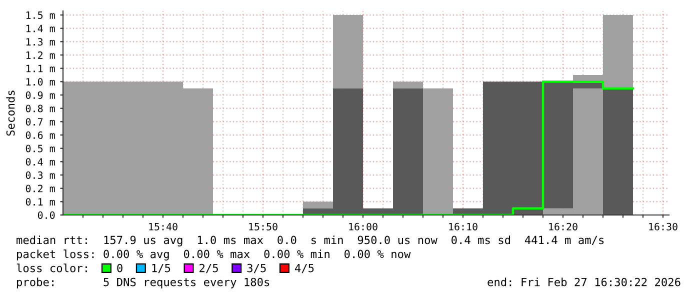  Describe the element at coordinates (40, 42) in the screenshot. I see `y-tick-label: 1.3 m` at that location.